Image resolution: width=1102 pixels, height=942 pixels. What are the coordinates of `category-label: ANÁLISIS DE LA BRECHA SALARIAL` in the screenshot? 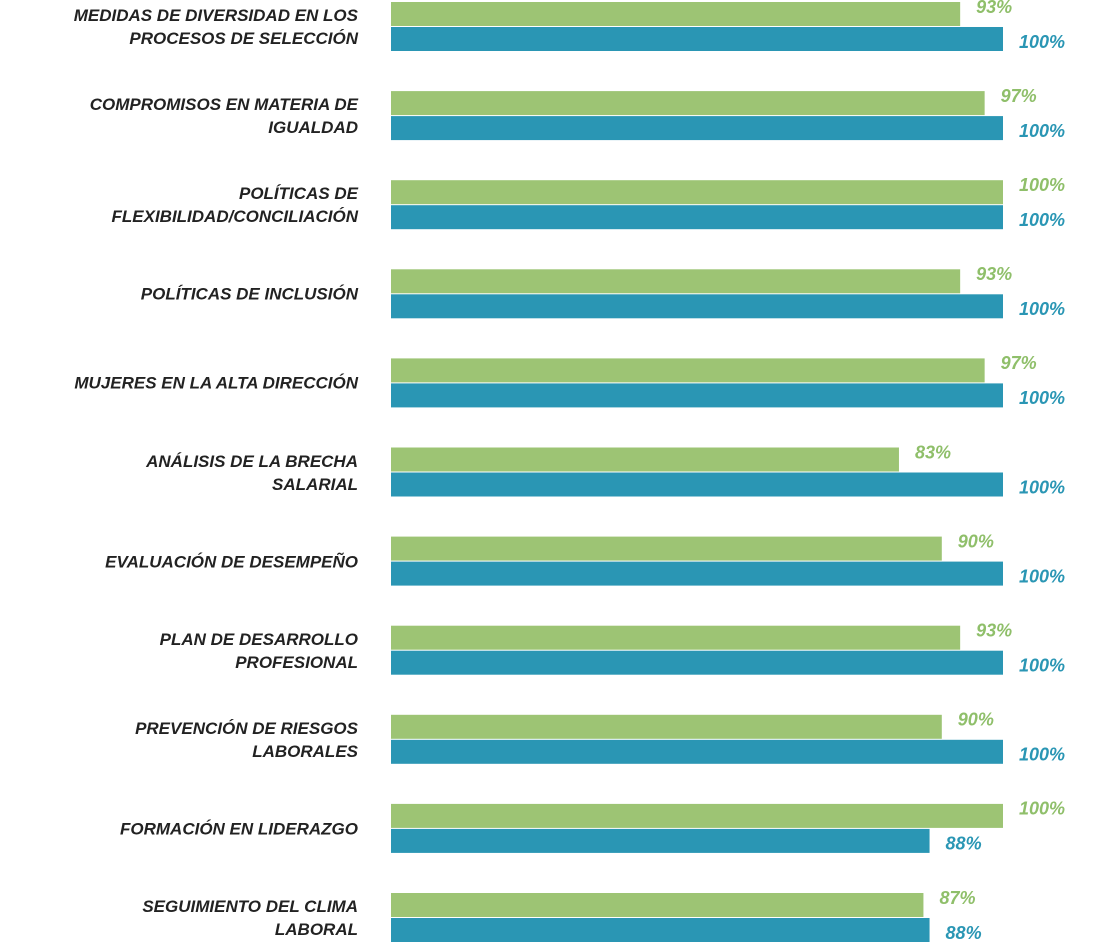 It's located at (252, 472).